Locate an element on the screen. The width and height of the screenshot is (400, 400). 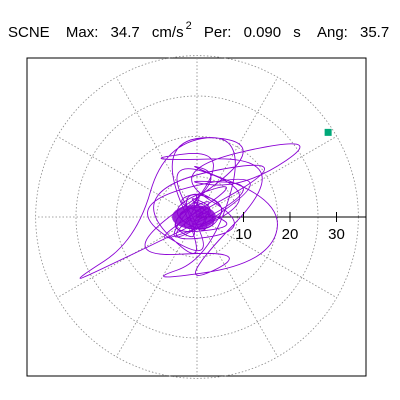
angle-label: Ang: is located at coordinates (332, 32).